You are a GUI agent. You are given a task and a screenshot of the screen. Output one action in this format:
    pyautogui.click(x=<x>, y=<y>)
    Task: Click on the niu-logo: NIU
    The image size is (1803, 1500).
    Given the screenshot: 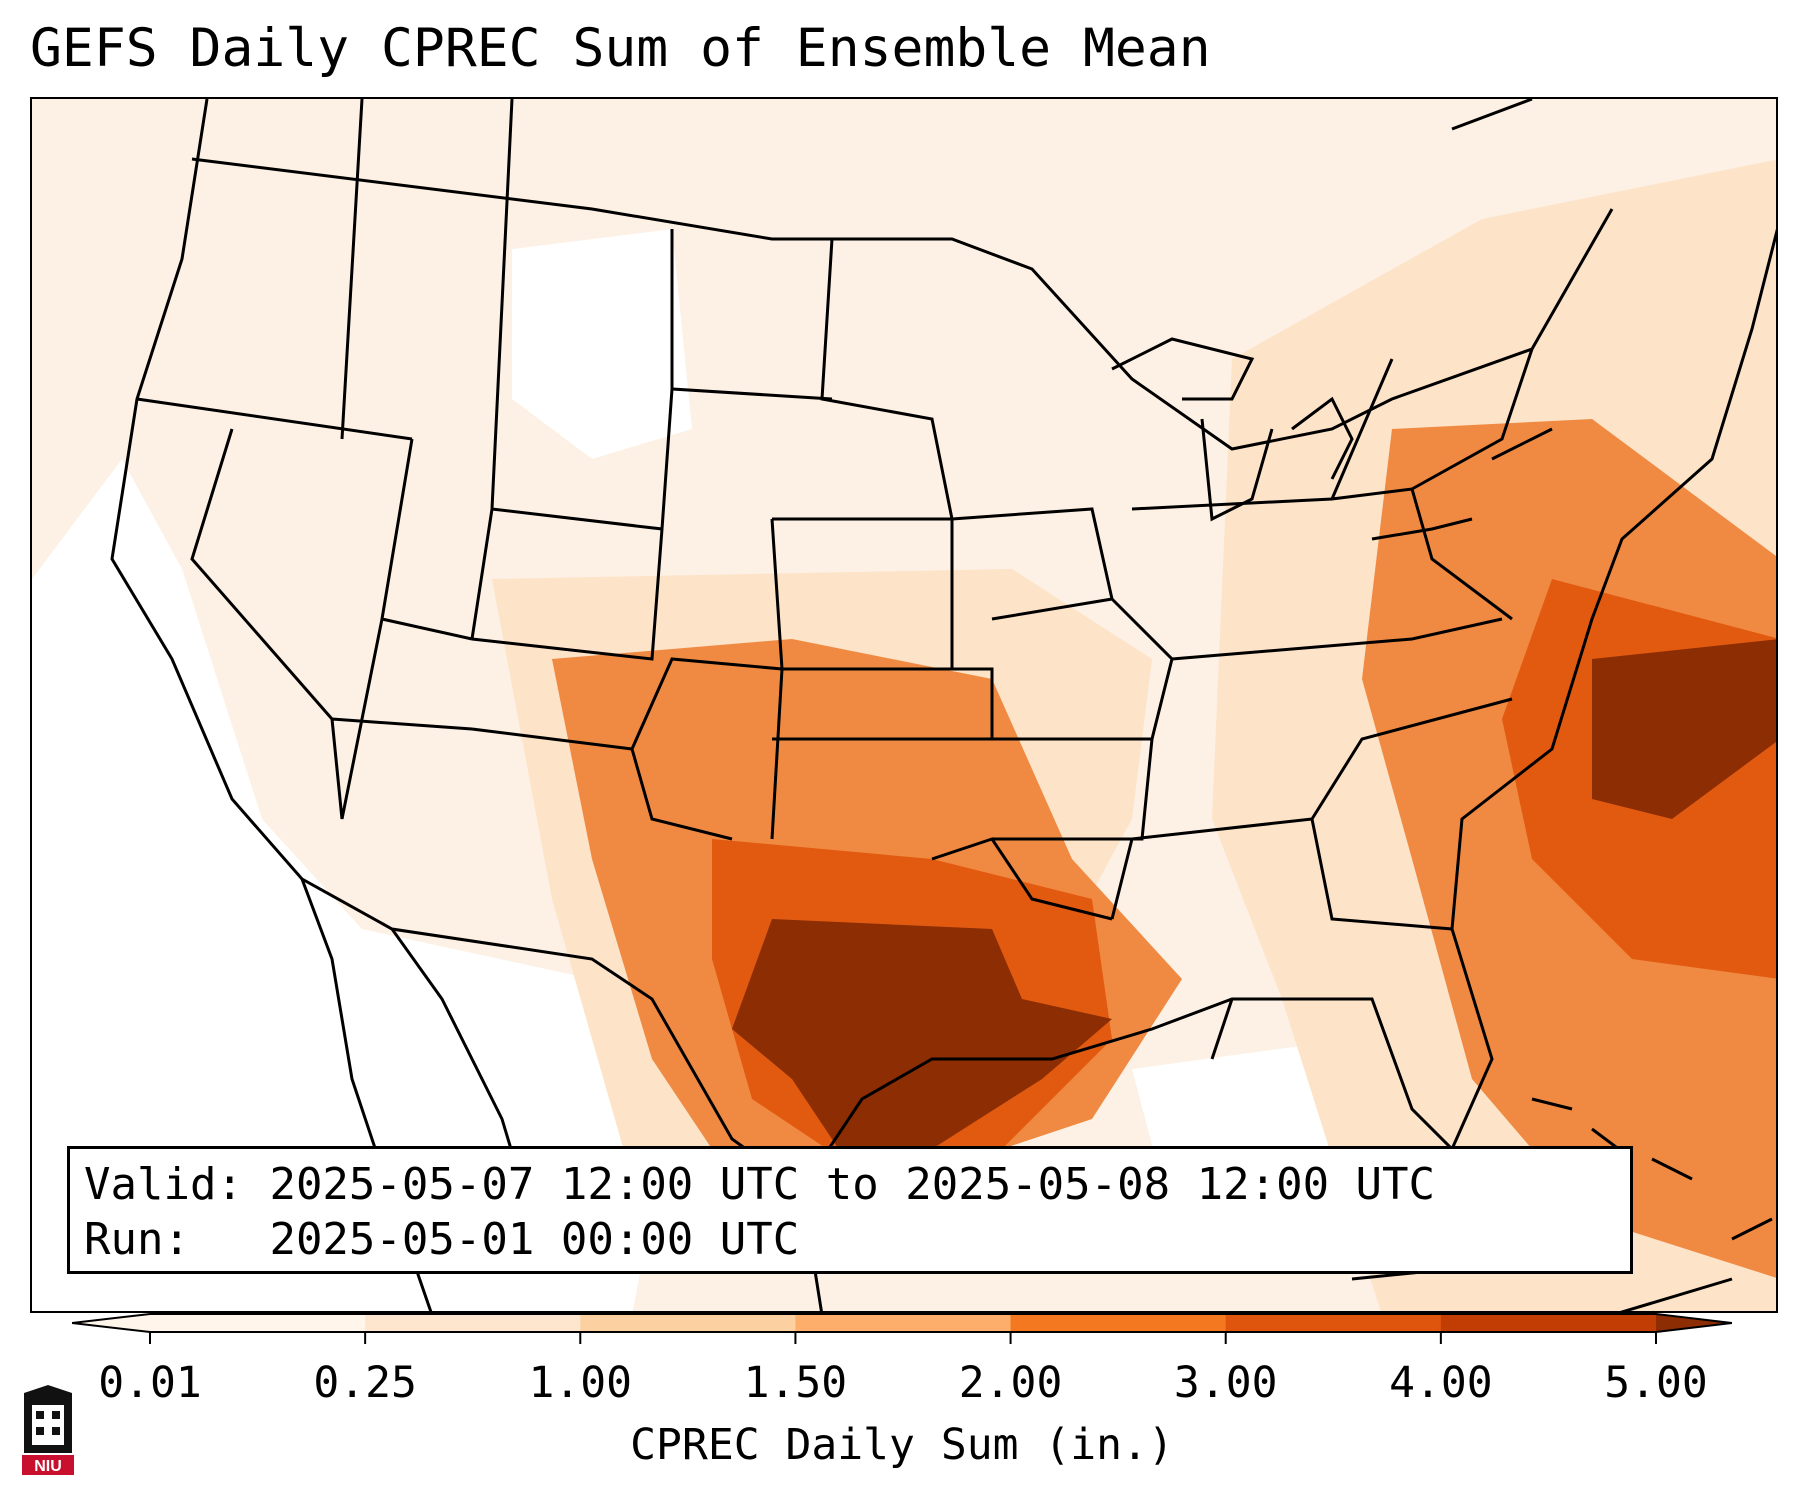 What is the action you would take?
    pyautogui.click(x=48, y=1430)
    